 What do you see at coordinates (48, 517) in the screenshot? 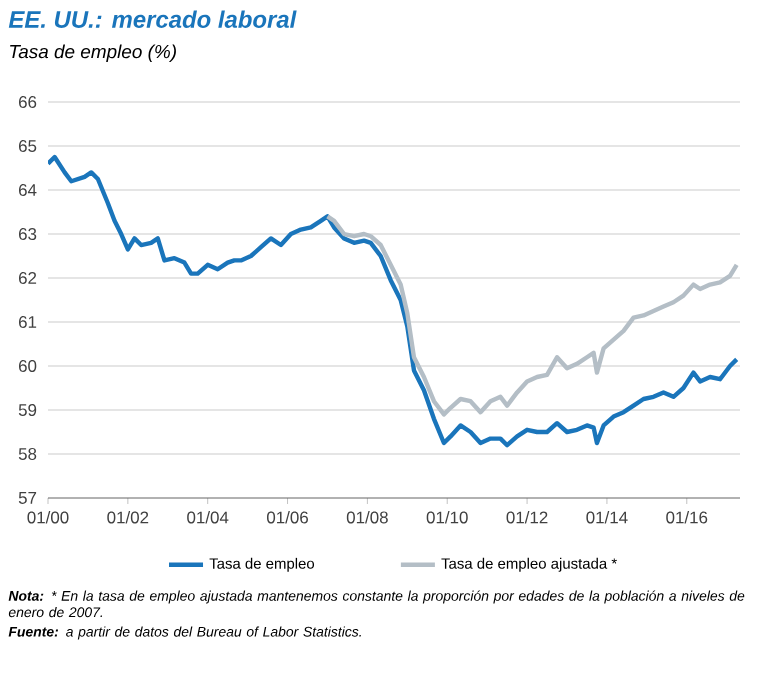
I see `x-tick-label: 01/00` at bounding box center [48, 517].